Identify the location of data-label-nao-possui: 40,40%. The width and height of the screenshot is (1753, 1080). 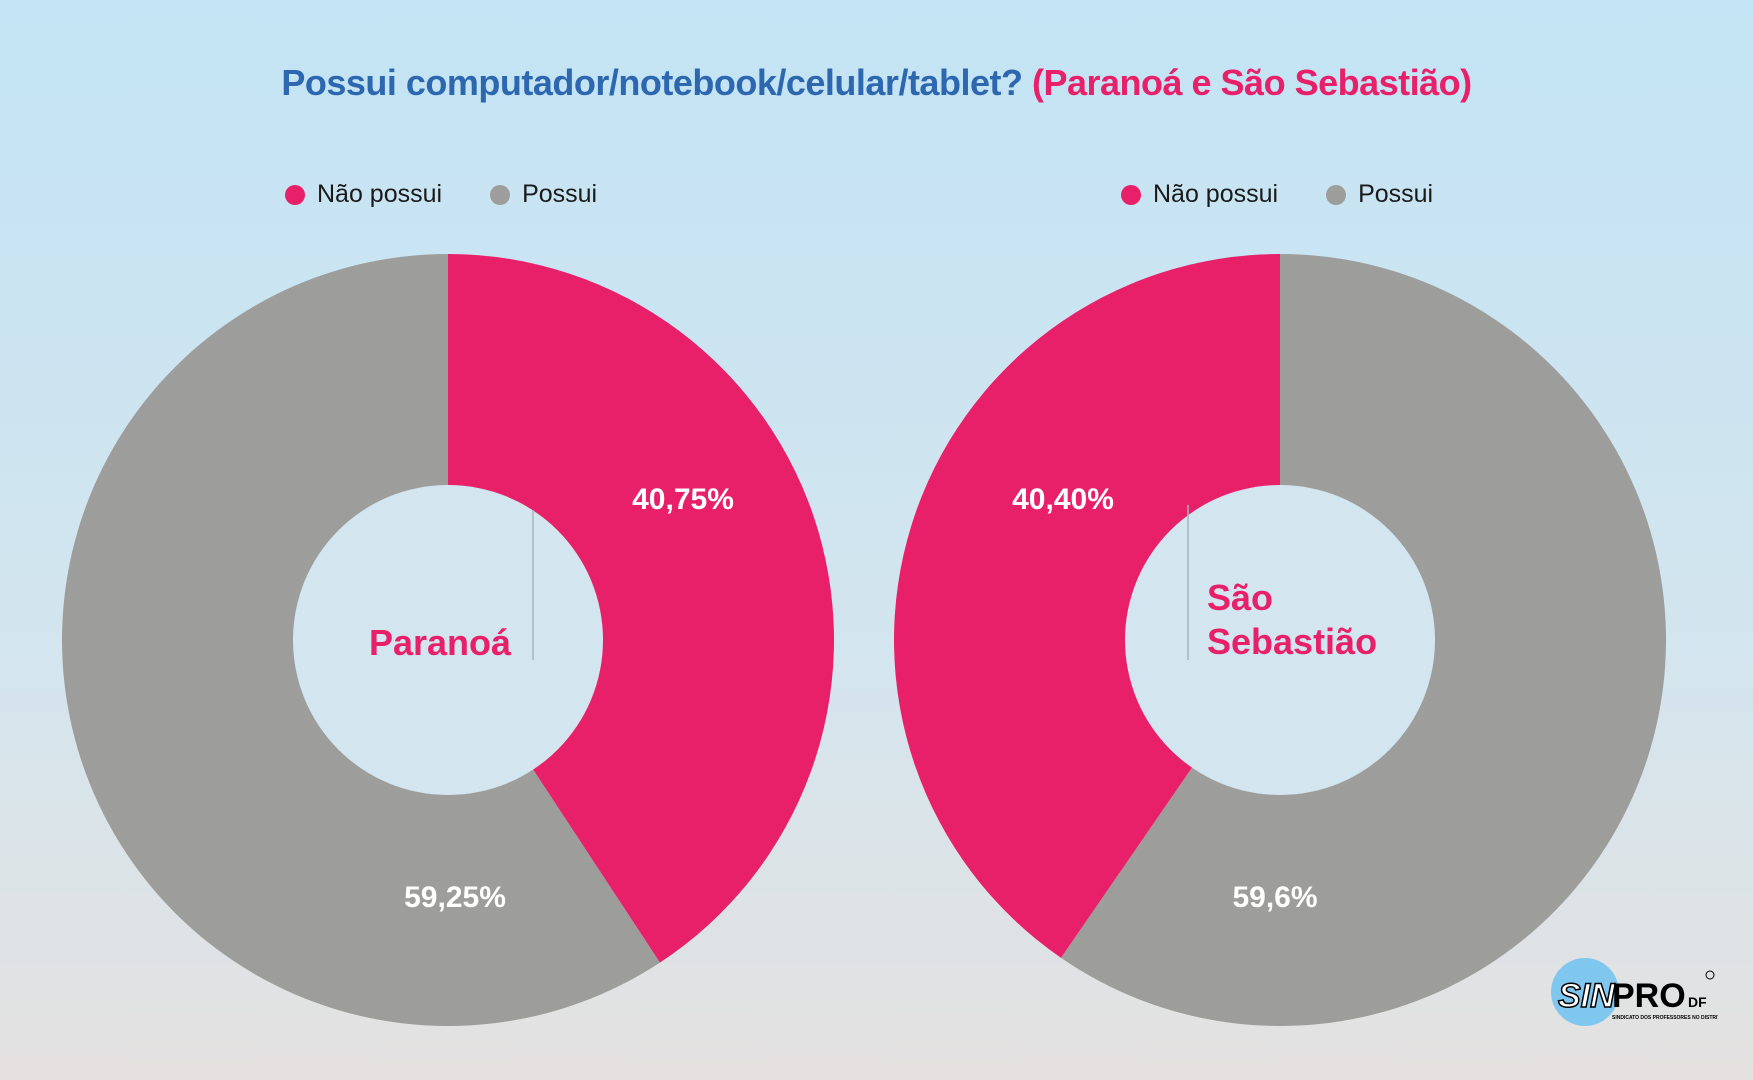
(1063, 499).